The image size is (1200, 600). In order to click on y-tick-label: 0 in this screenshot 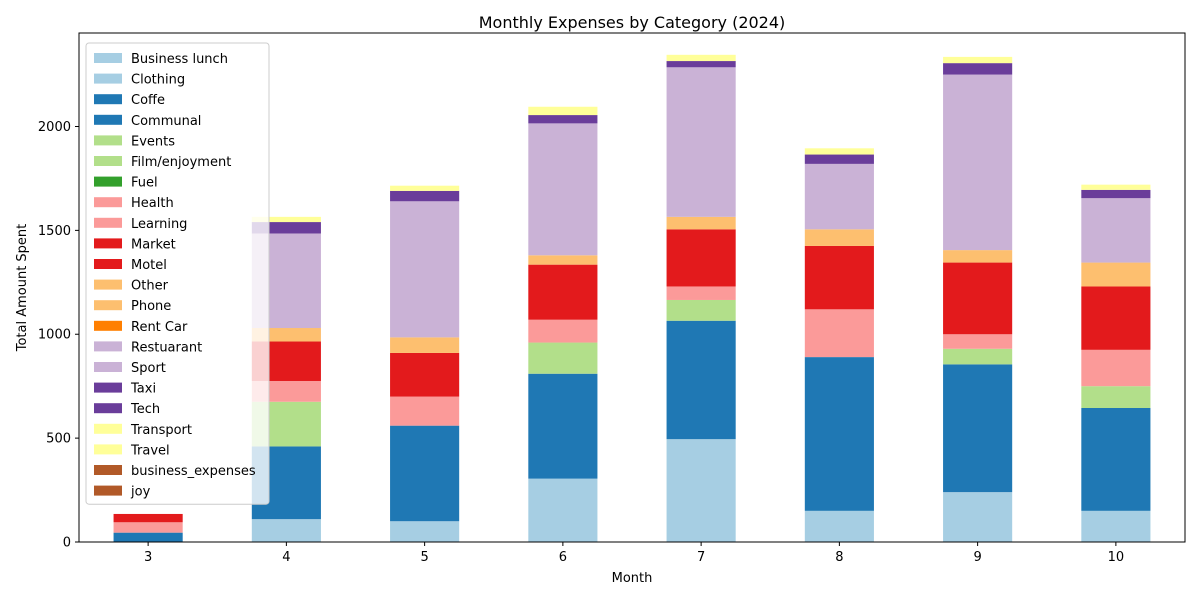, I will do `click(67, 543)`.